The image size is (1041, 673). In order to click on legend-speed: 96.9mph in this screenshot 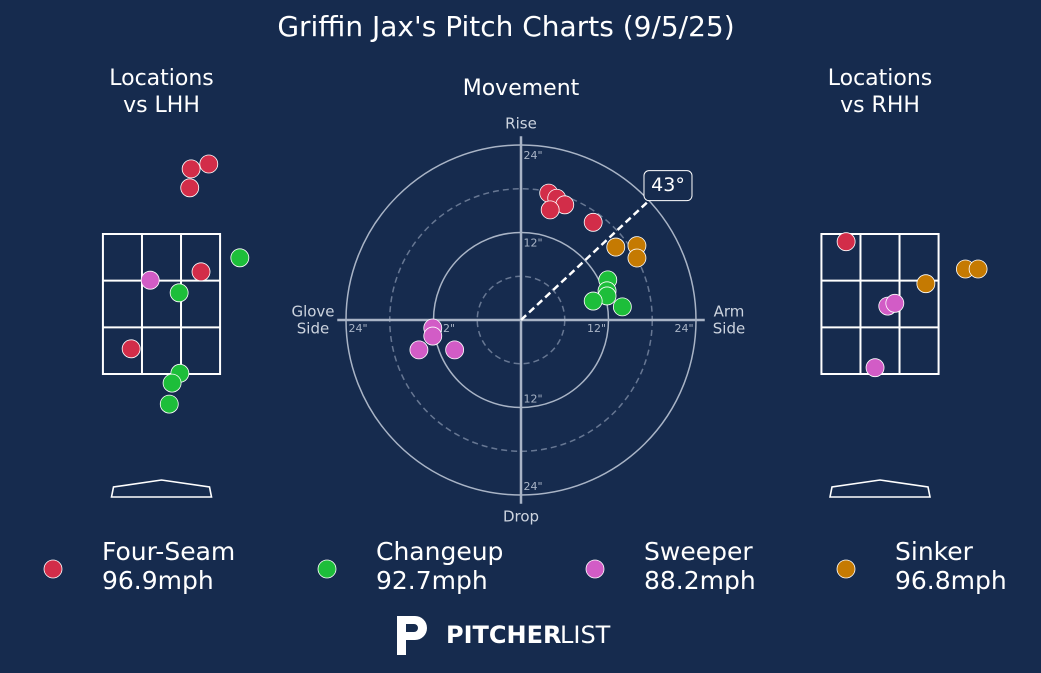, I will do `click(158, 580)`.